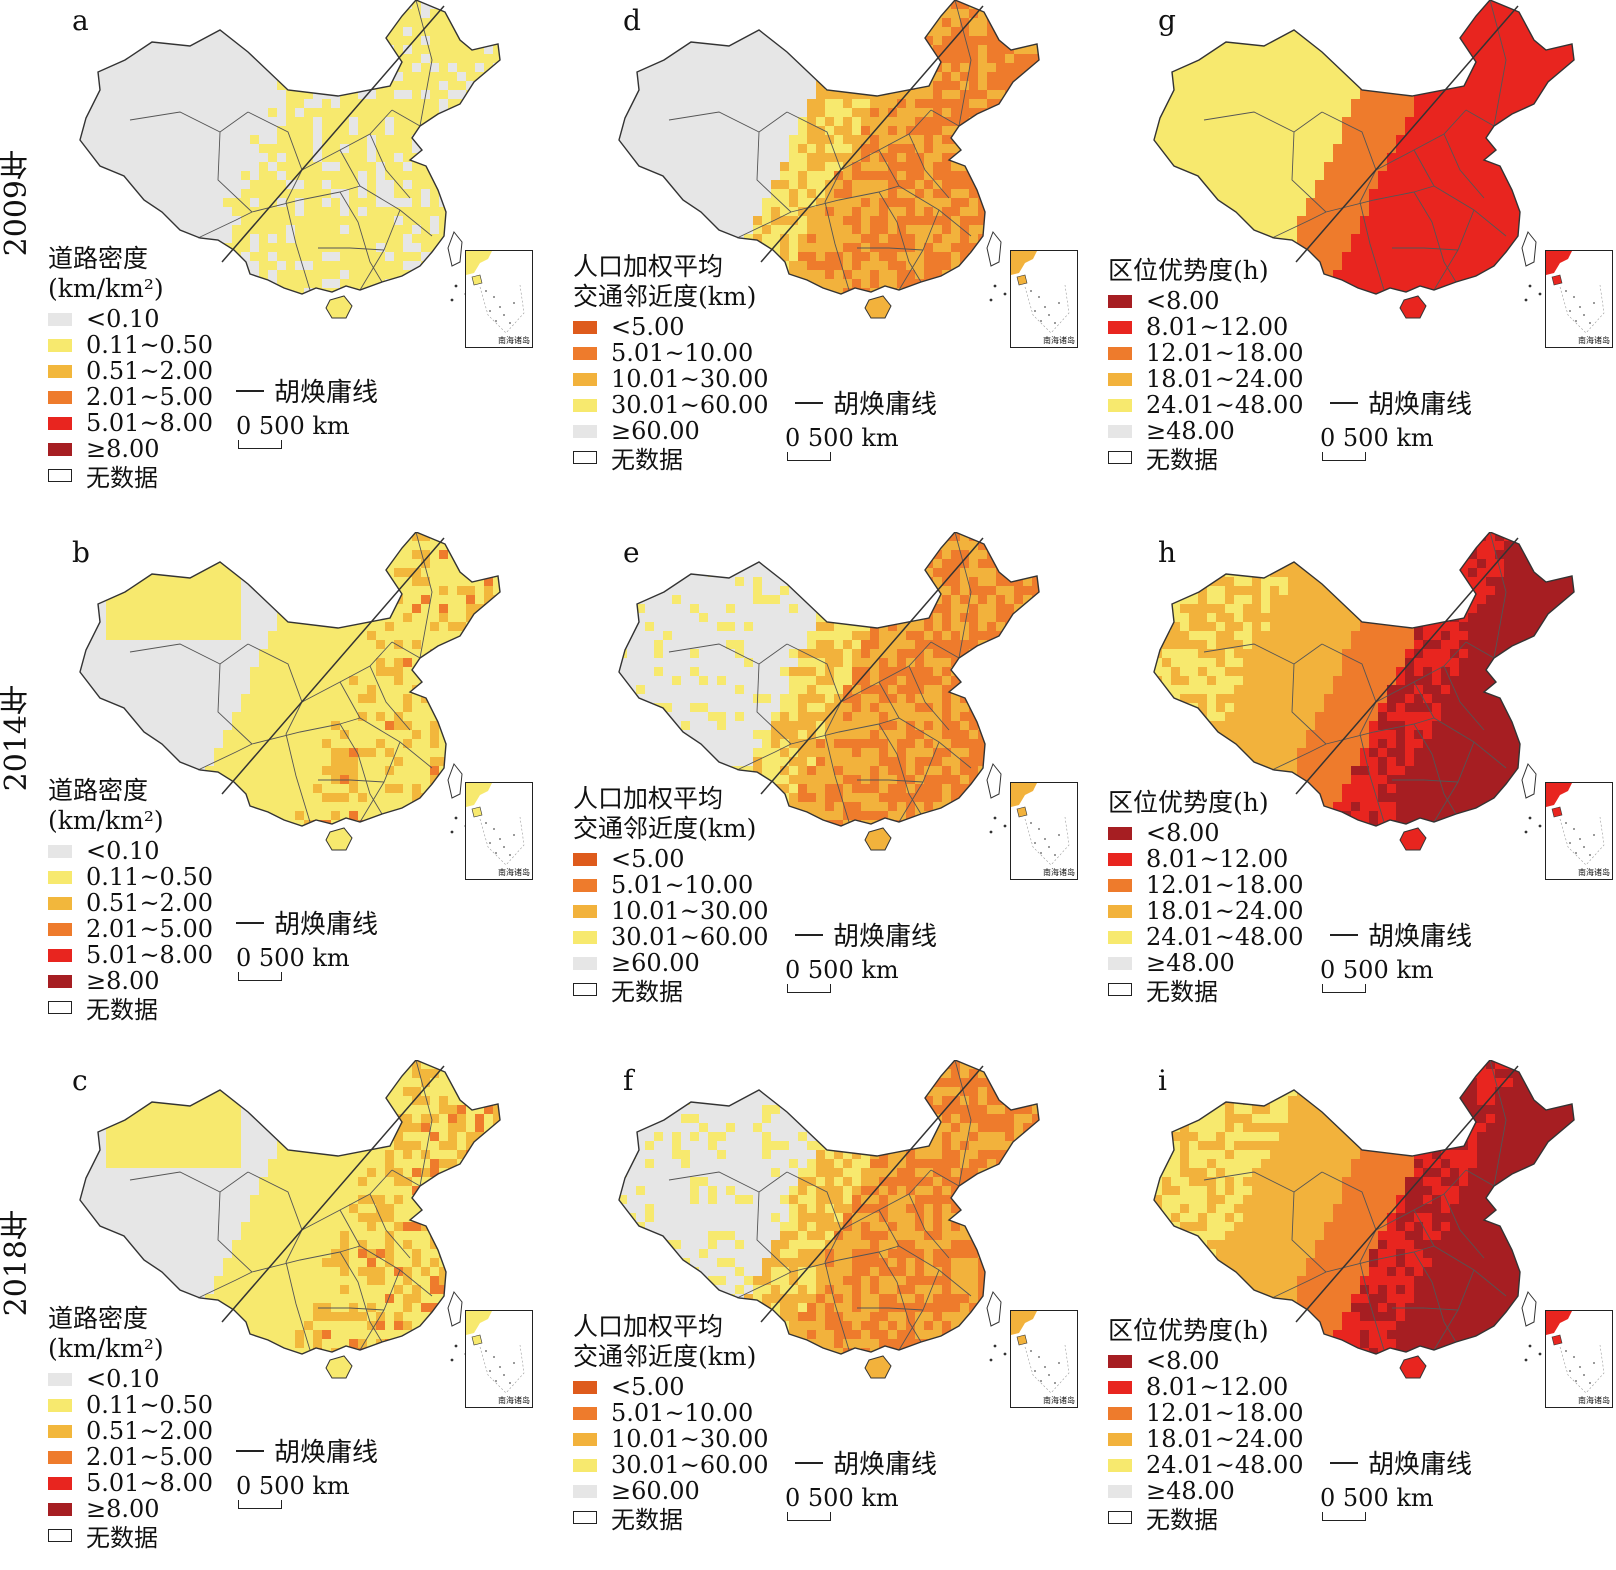 This screenshot has width=1616, height=1570. I want to click on legend-item: 5.01~10.00, so click(671, 885).